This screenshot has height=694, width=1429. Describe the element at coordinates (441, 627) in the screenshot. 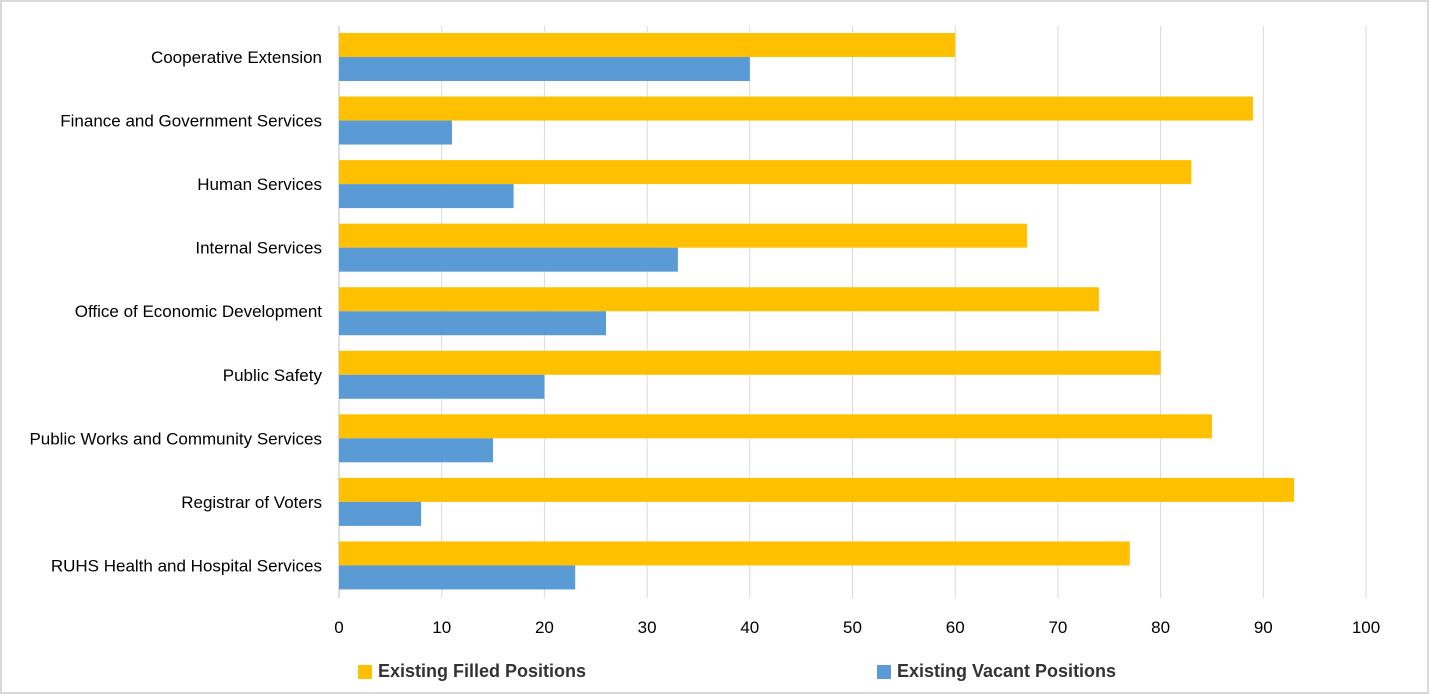

I see `x-tick-label-10: 10` at that location.